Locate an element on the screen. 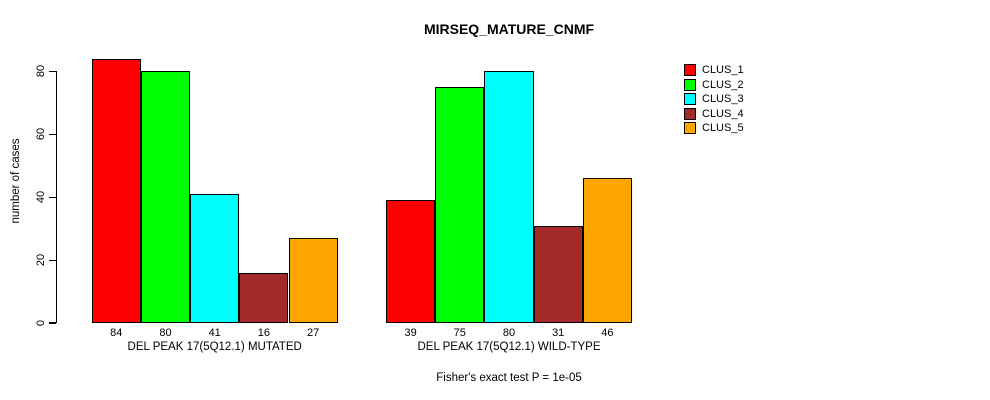 The width and height of the screenshot is (990, 400). bar-value-label: 46 is located at coordinates (607, 333).